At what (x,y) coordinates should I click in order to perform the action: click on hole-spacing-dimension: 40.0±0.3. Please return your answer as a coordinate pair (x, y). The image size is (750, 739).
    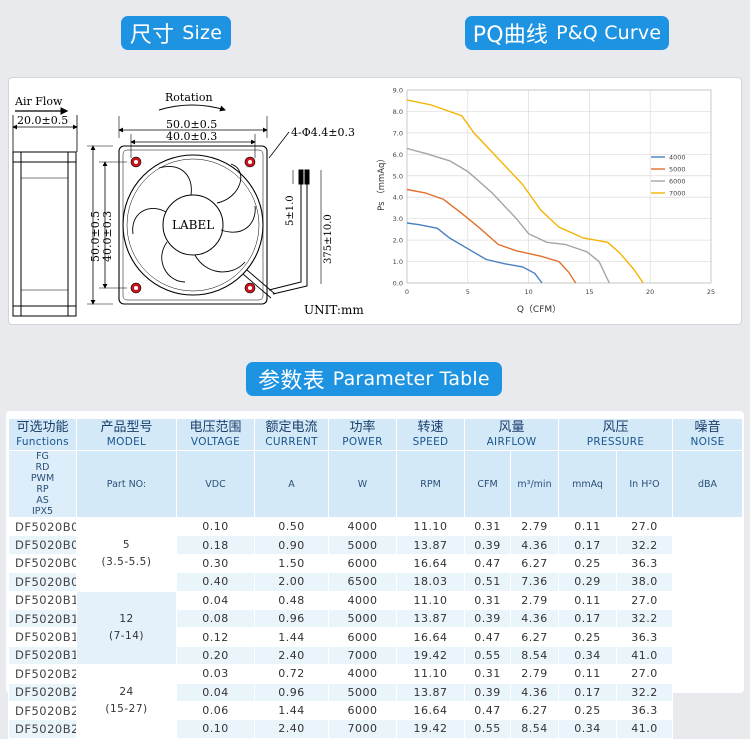
    Looking at the image, I should click on (191, 136).